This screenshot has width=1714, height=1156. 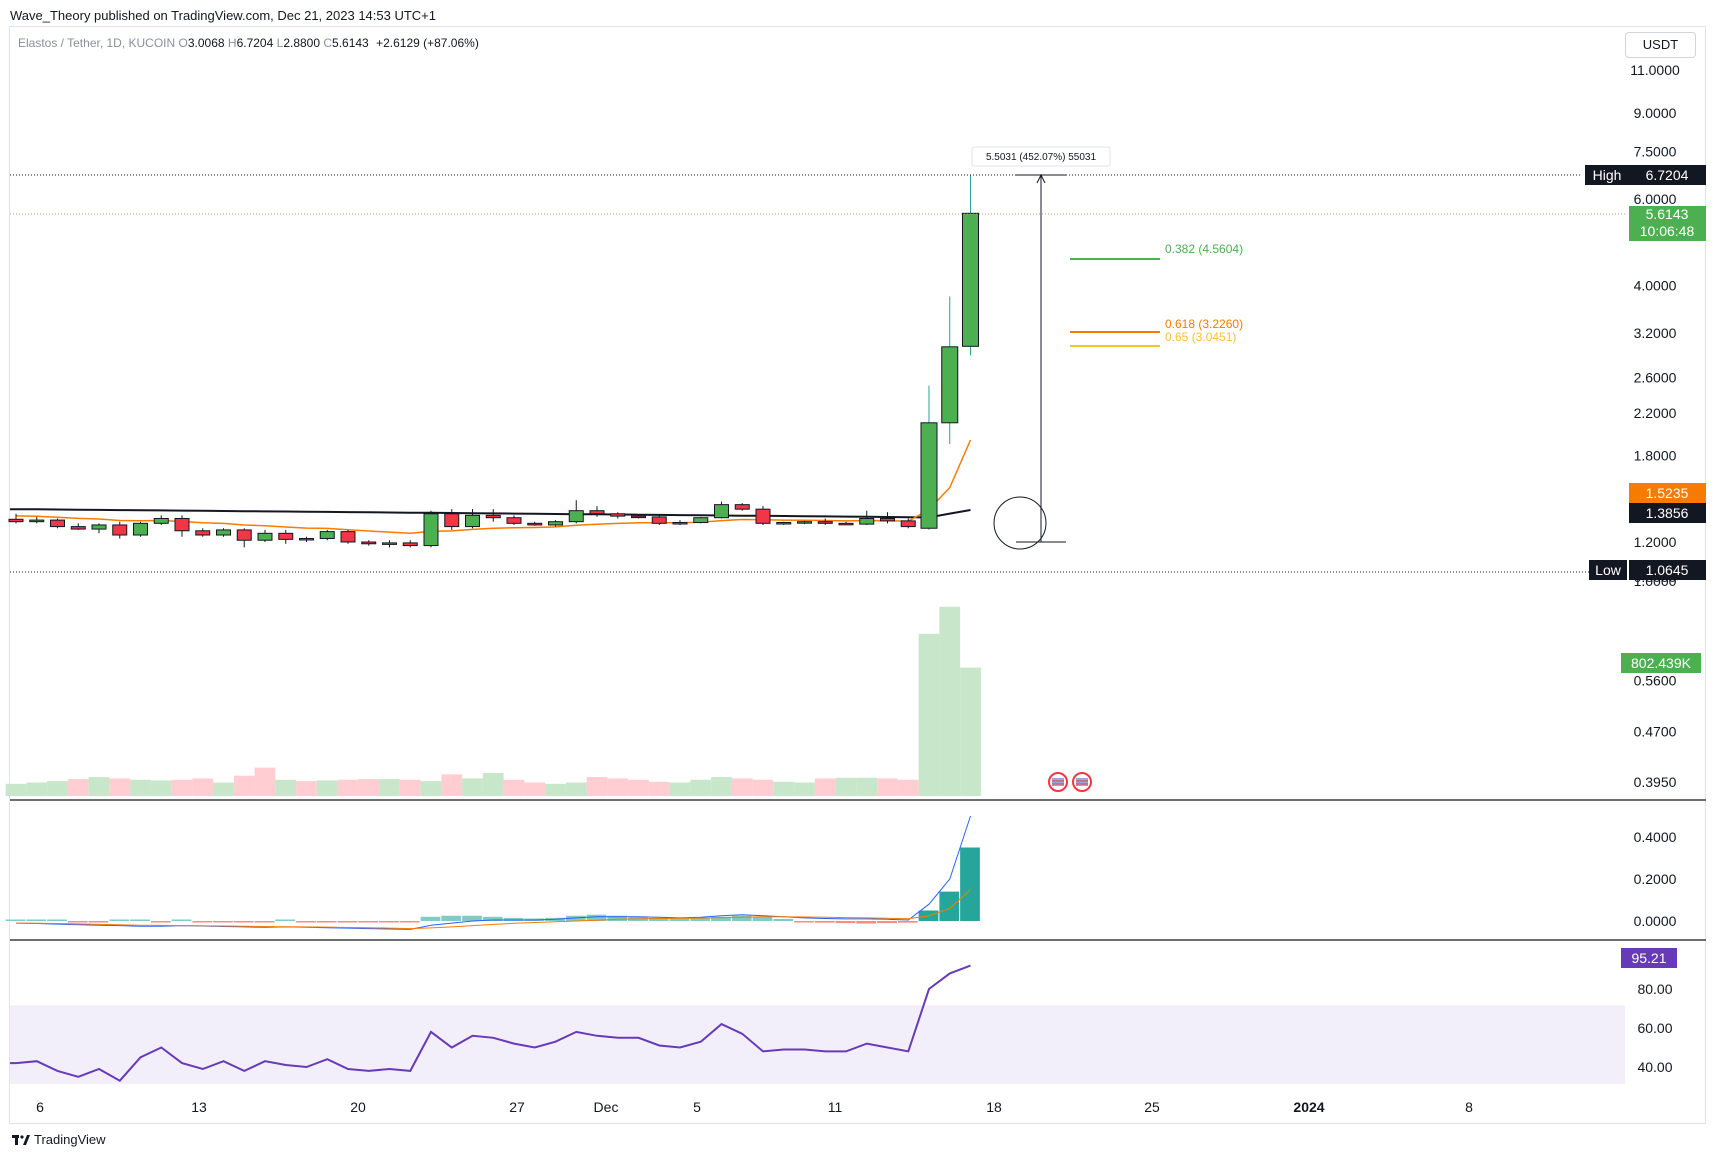 What do you see at coordinates (21, 1140) in the screenshot?
I see `tradingview-logo-icon` at bounding box center [21, 1140].